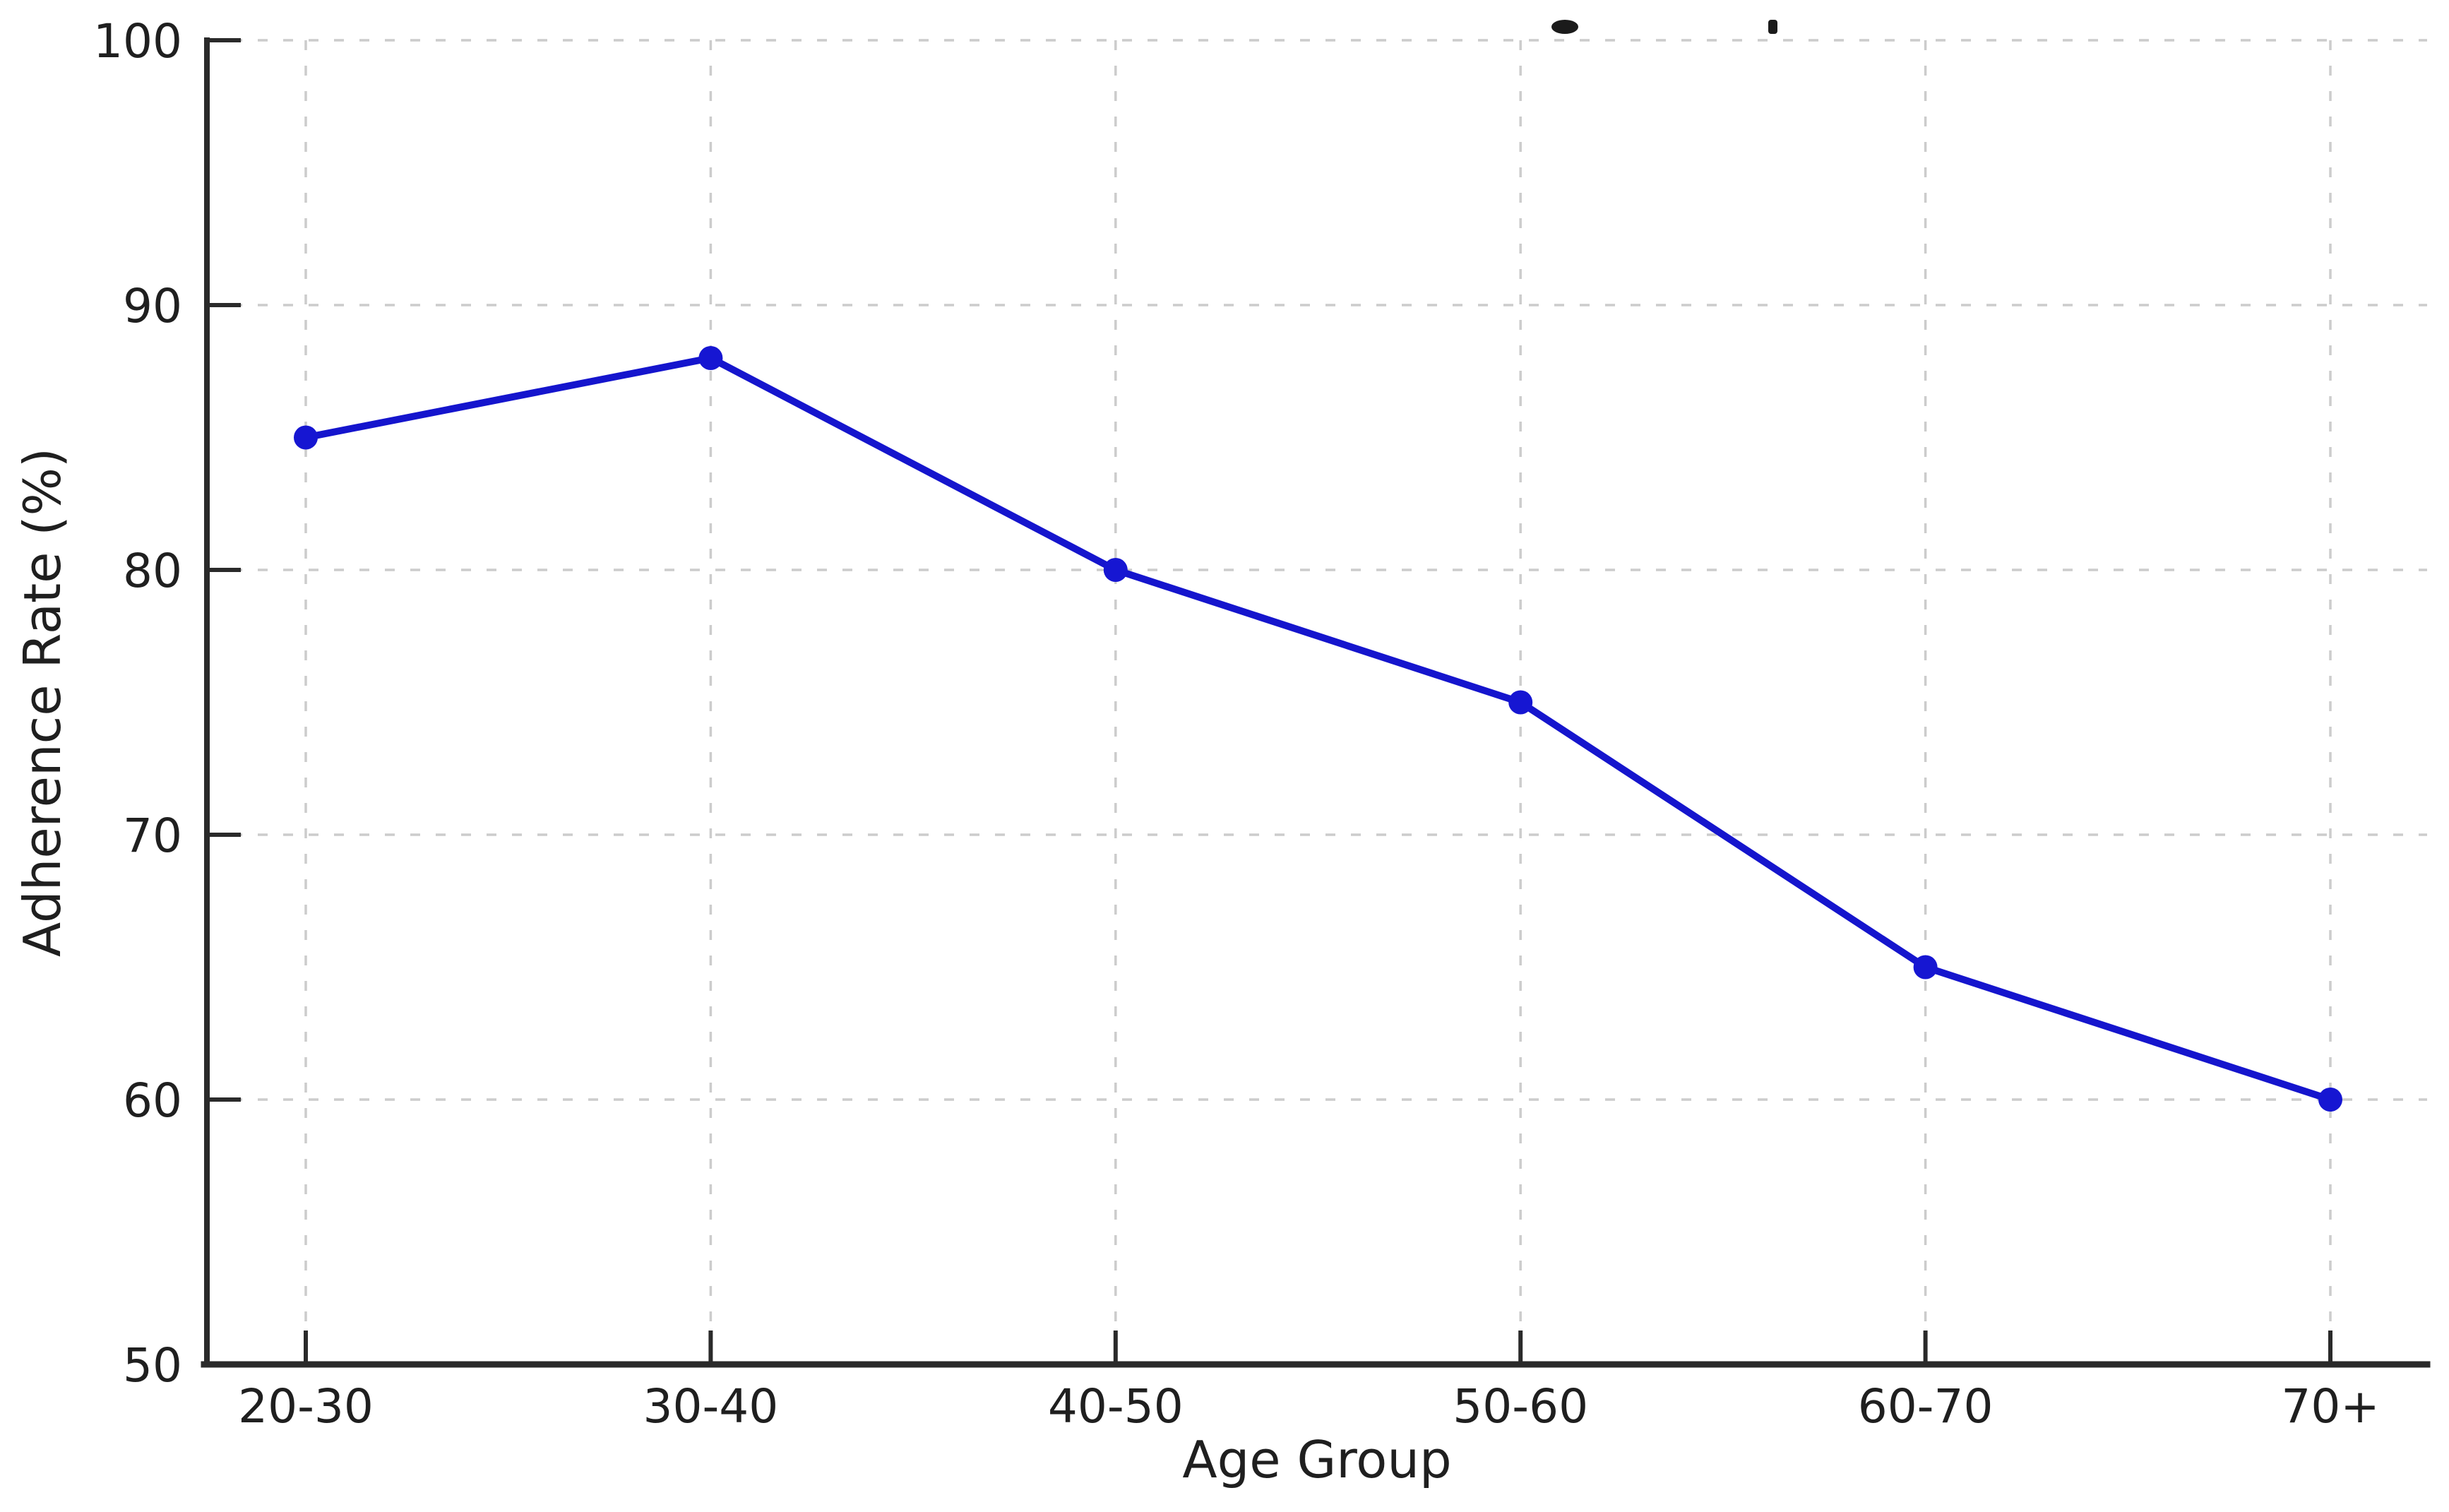  Describe the element at coordinates (224, 702) in the screenshot. I see `y-axis-ticks` at that location.